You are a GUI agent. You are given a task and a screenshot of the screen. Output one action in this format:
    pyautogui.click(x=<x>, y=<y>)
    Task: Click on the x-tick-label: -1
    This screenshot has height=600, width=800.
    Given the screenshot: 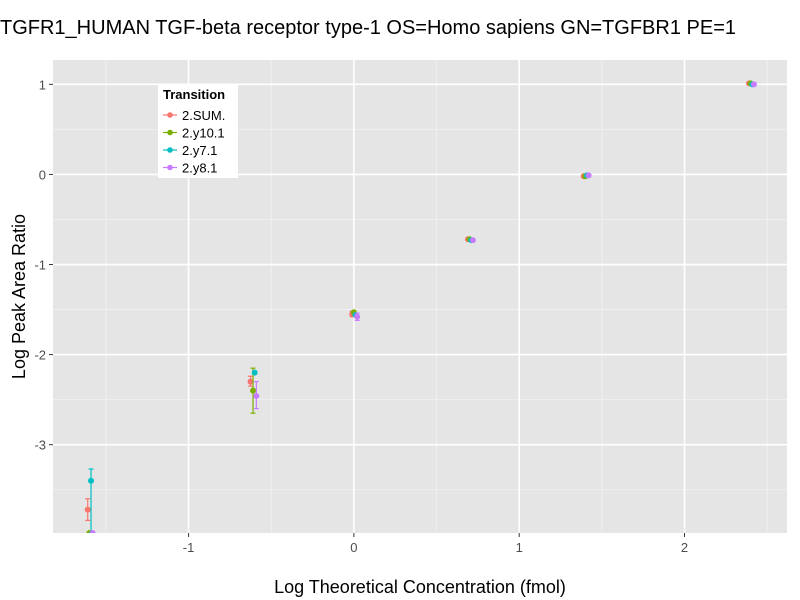 What is the action you would take?
    pyautogui.click(x=189, y=547)
    